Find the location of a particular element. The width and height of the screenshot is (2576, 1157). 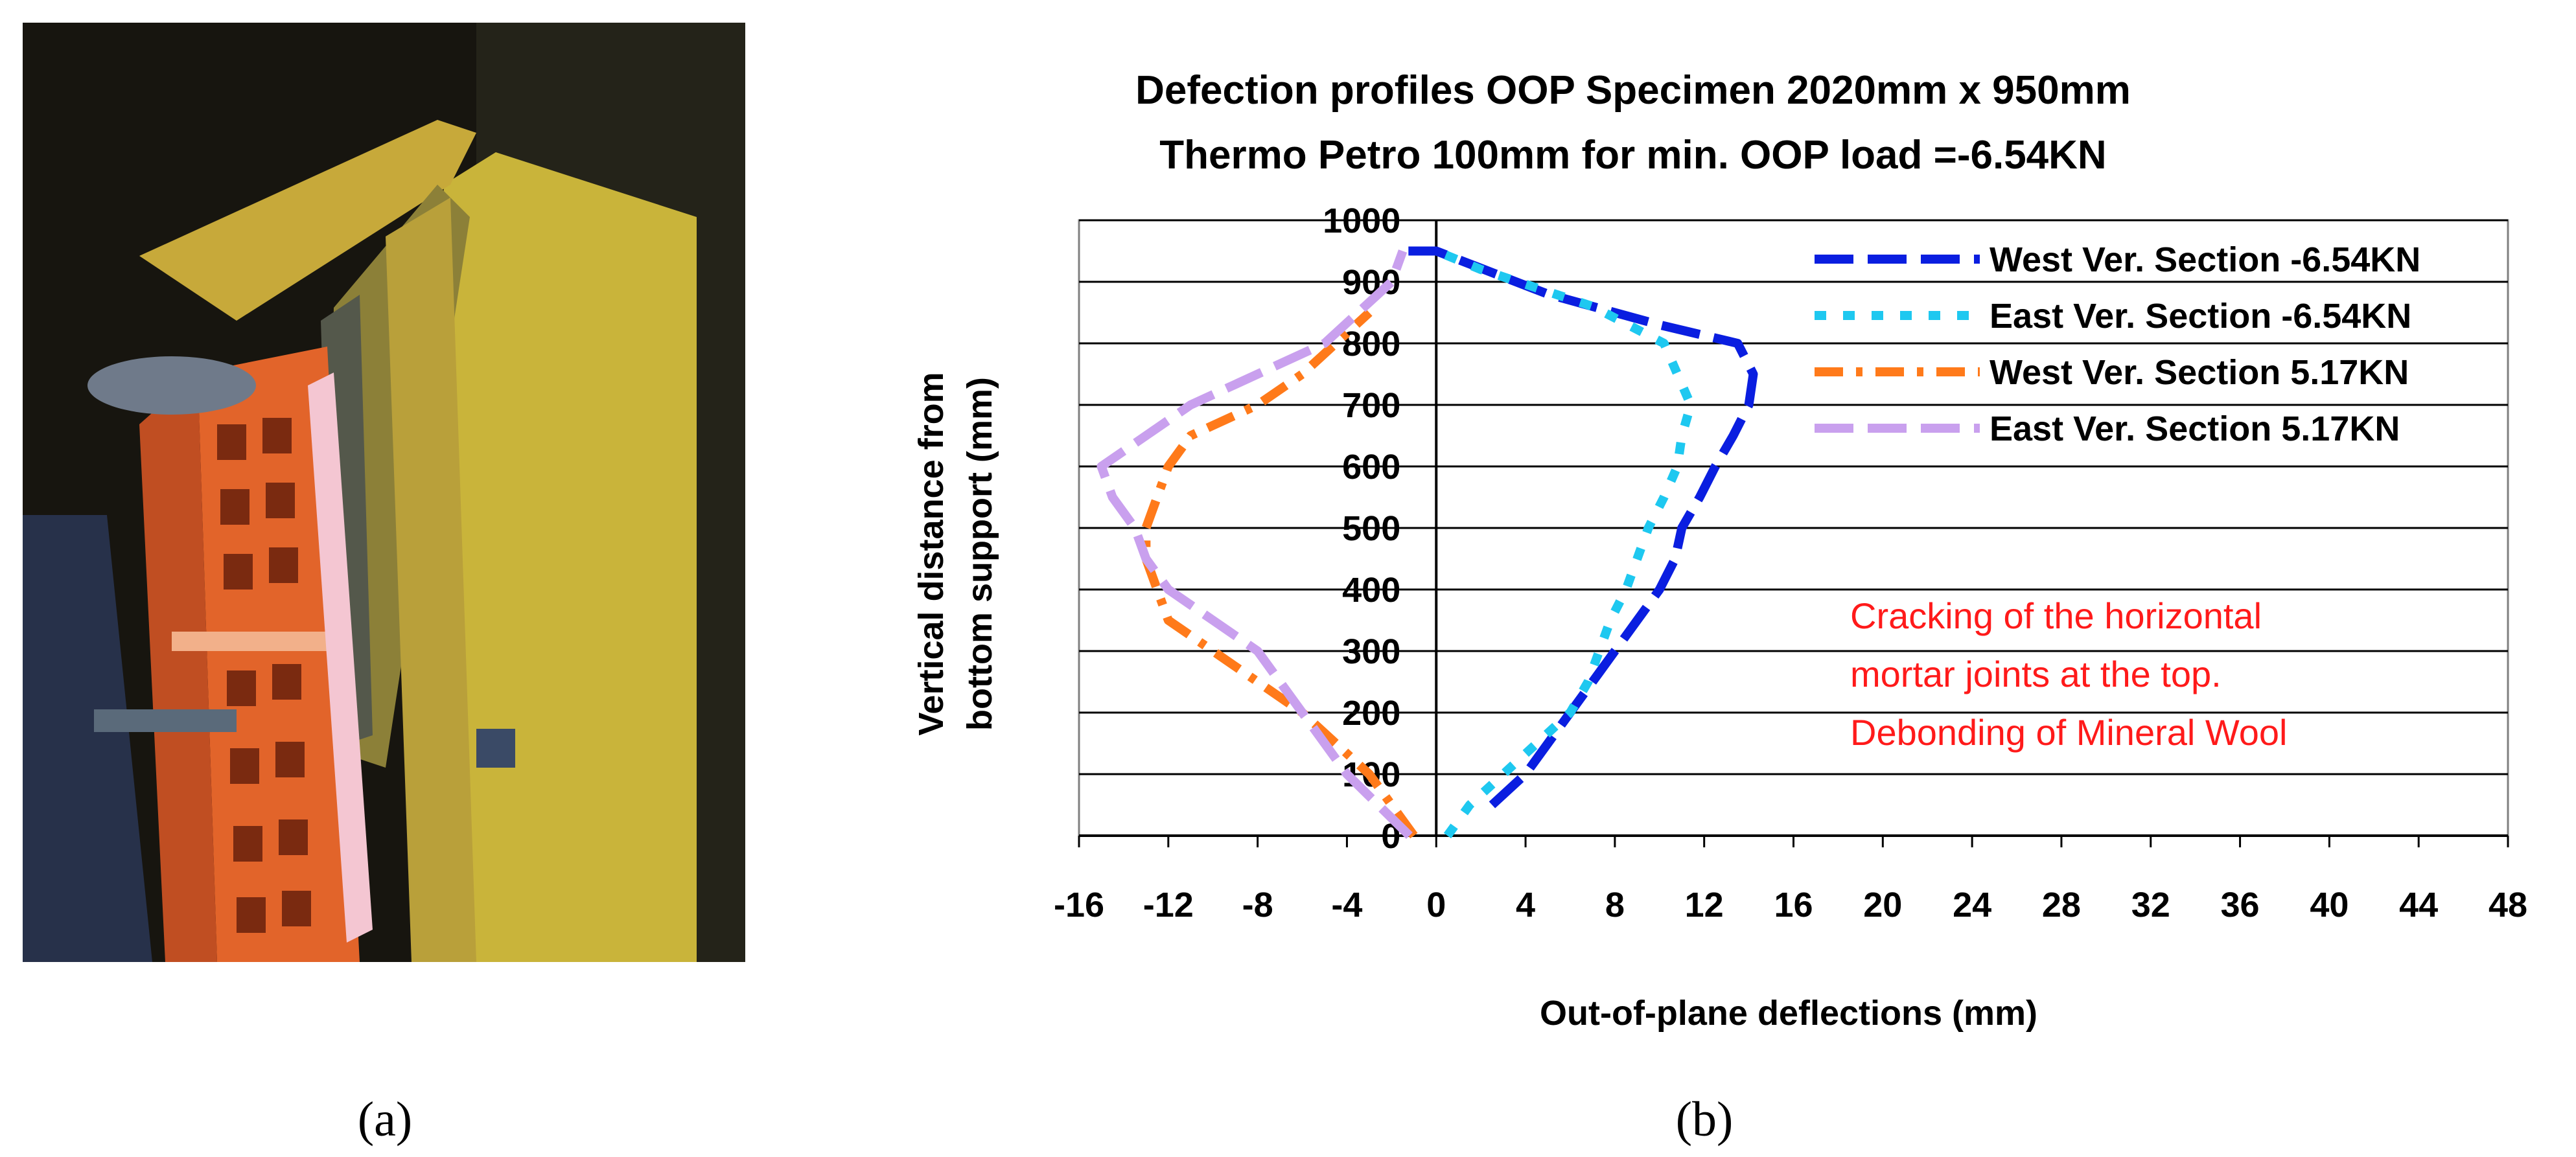

panel-label-a: (a) is located at coordinates (385, 1119).